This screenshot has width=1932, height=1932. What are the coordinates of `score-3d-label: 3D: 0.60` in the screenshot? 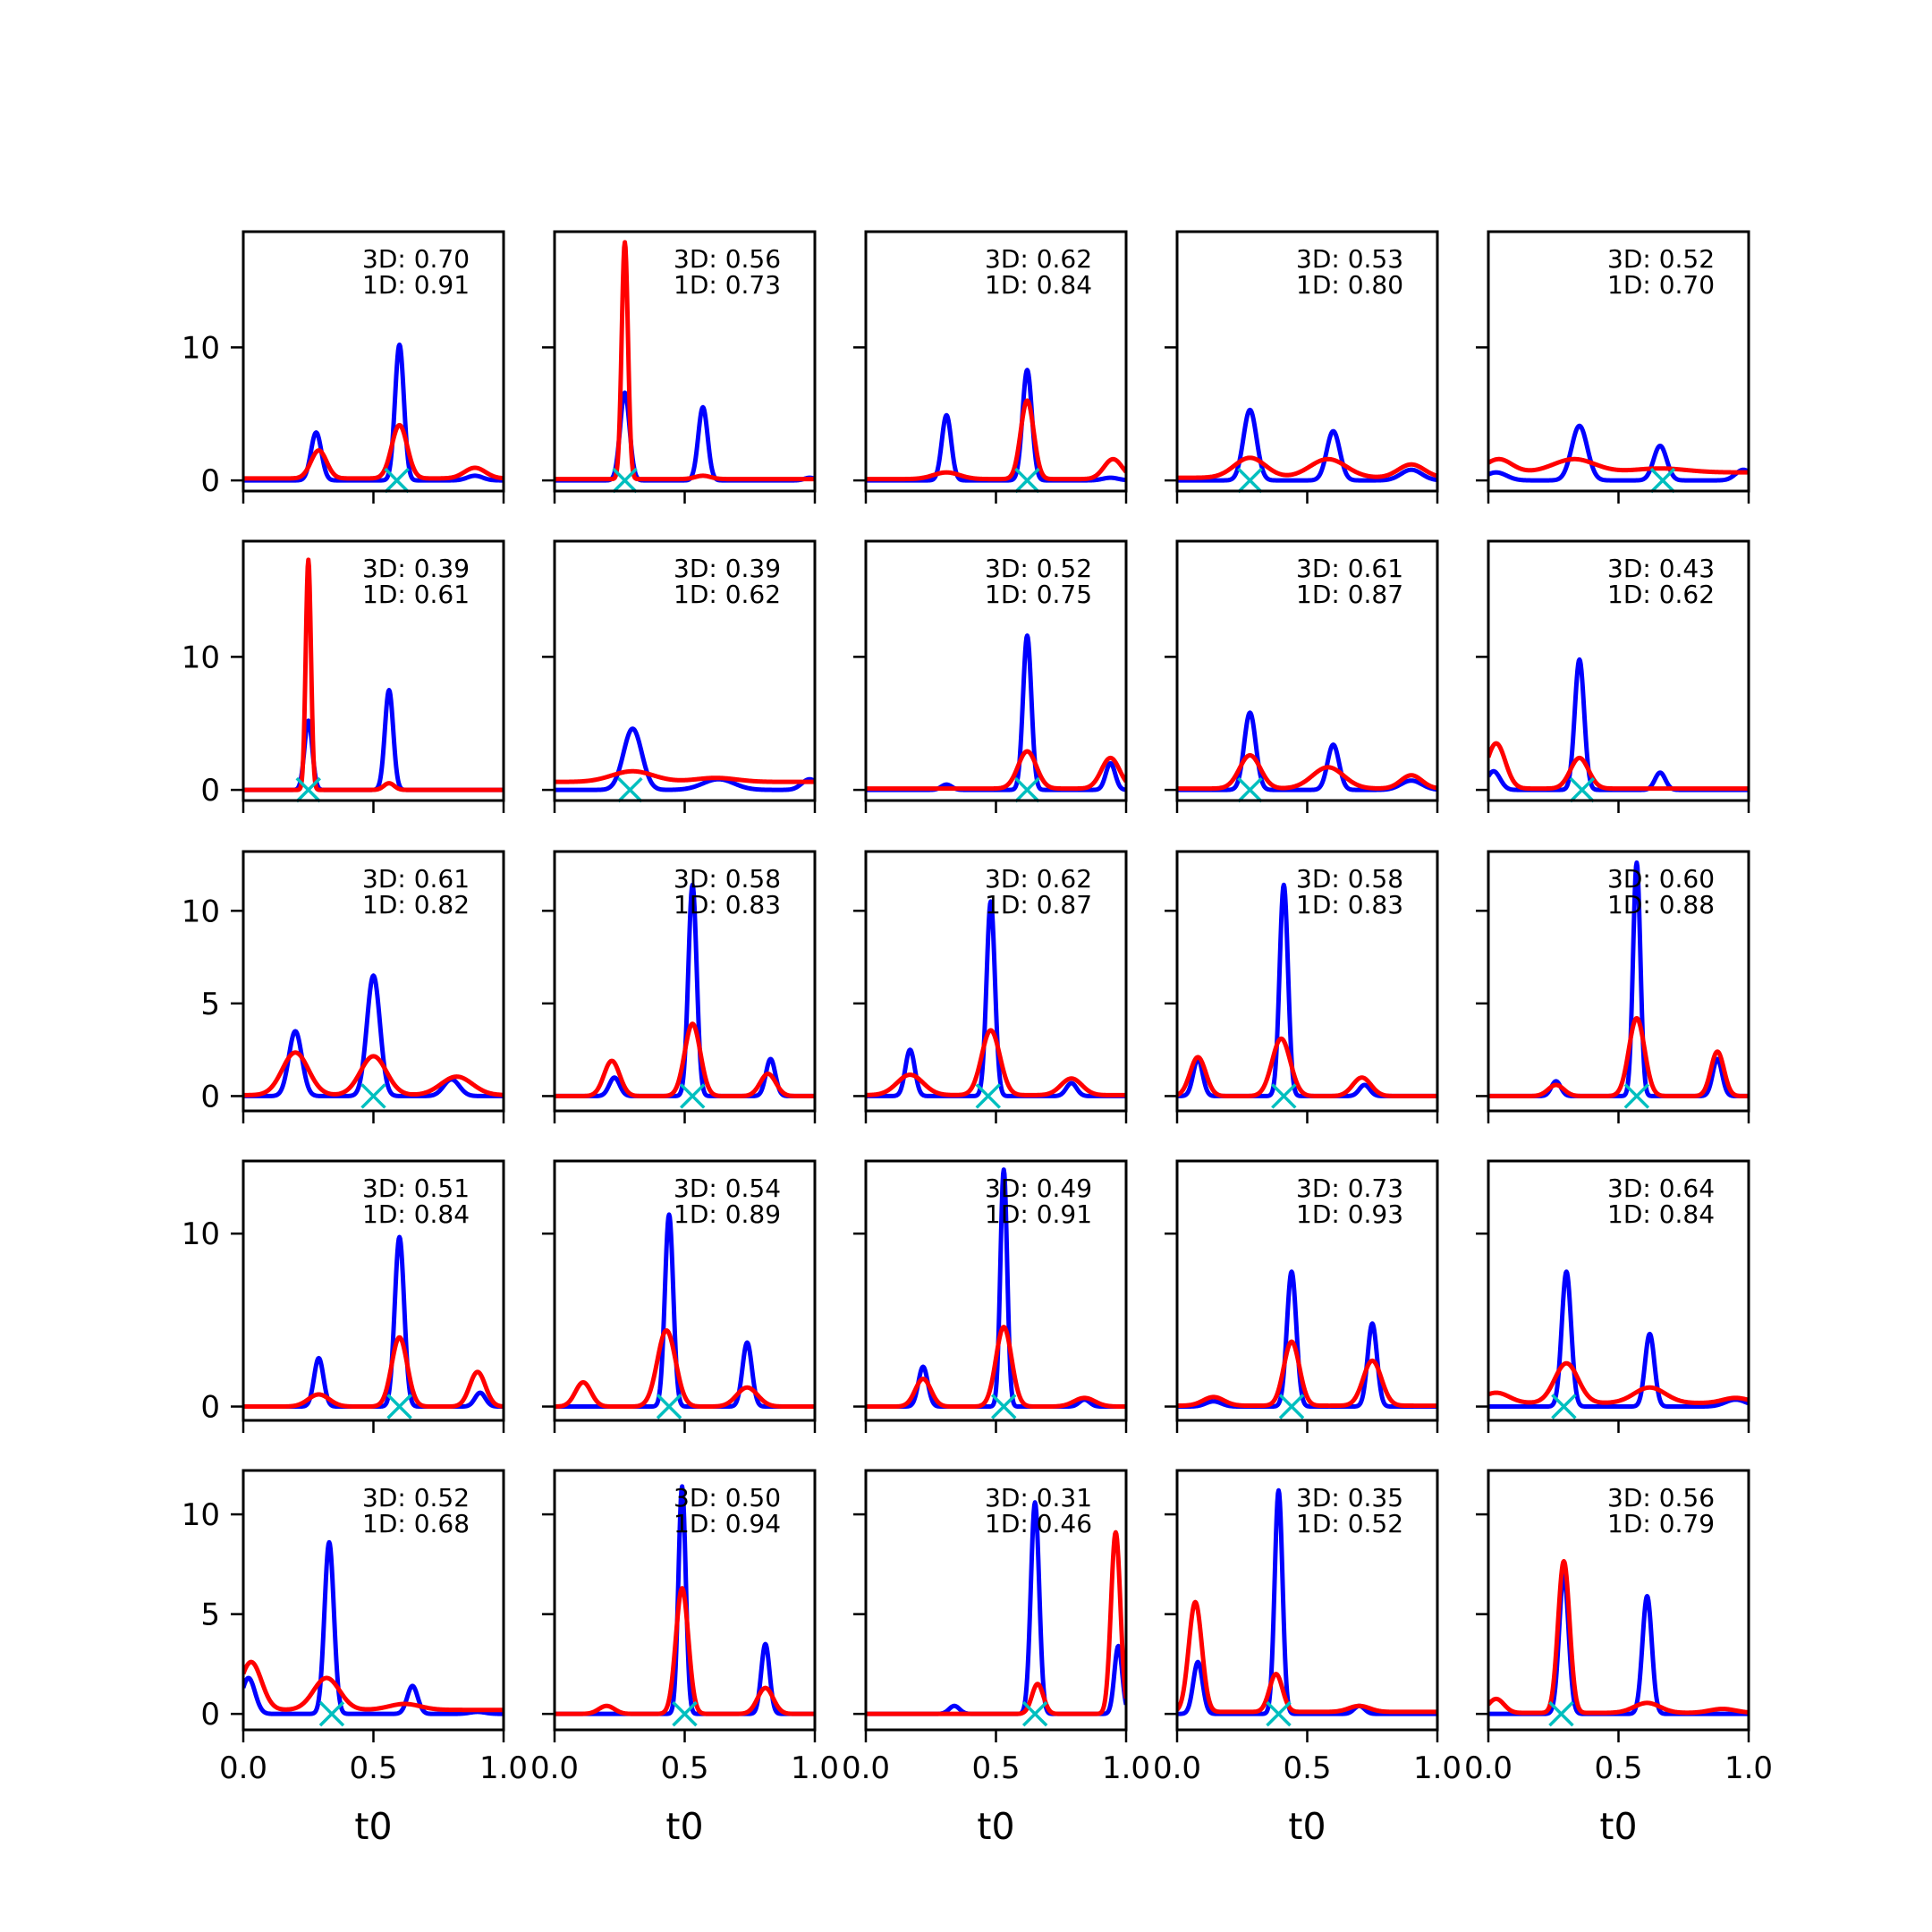 It's located at (1661, 879).